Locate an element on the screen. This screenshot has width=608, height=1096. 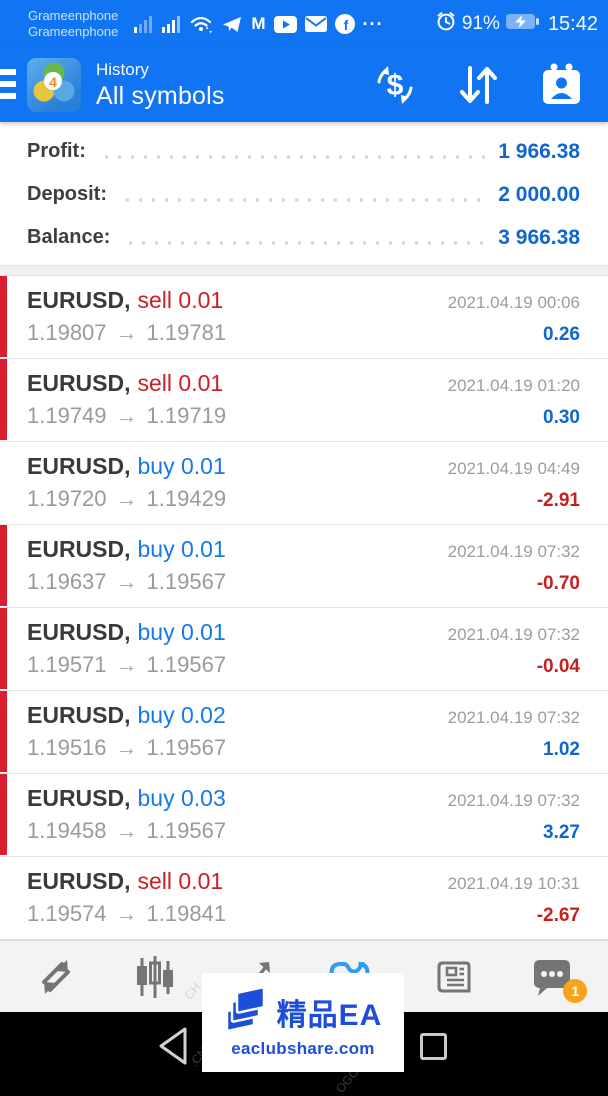
open-price: 1.19458 is located at coordinates (67, 830).